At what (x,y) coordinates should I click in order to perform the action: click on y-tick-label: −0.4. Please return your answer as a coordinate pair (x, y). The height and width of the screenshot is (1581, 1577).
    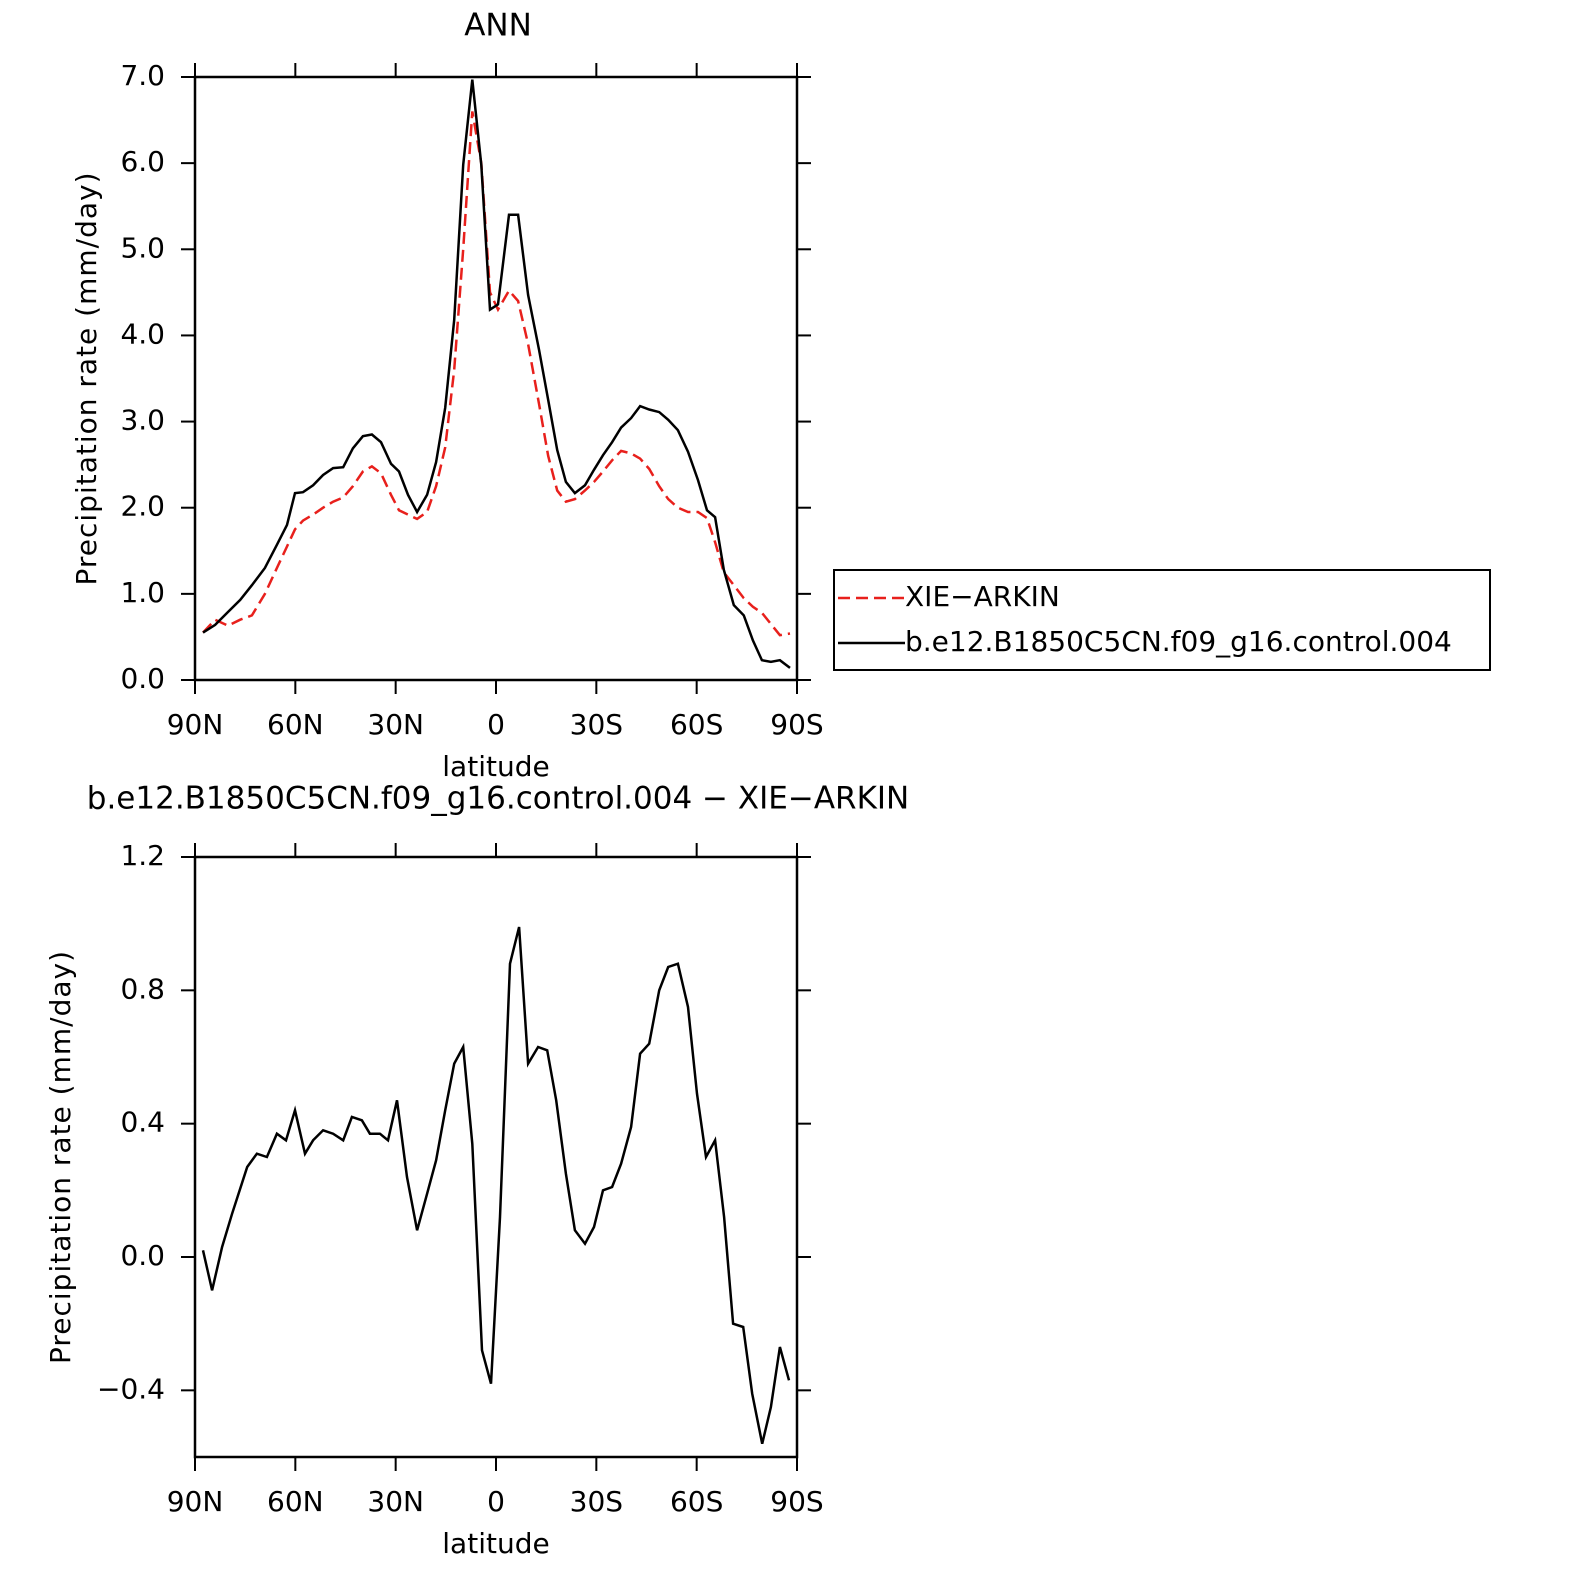
    Looking at the image, I should click on (131, 1388).